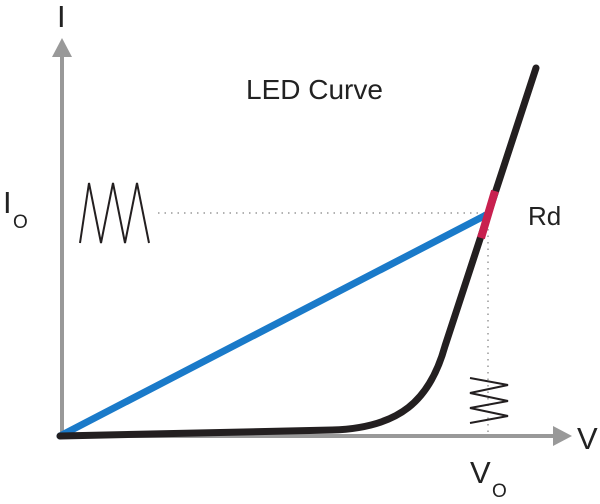 This screenshot has height=504, width=600. I want to click on operating-voltage-subscript: O, so click(499, 491).